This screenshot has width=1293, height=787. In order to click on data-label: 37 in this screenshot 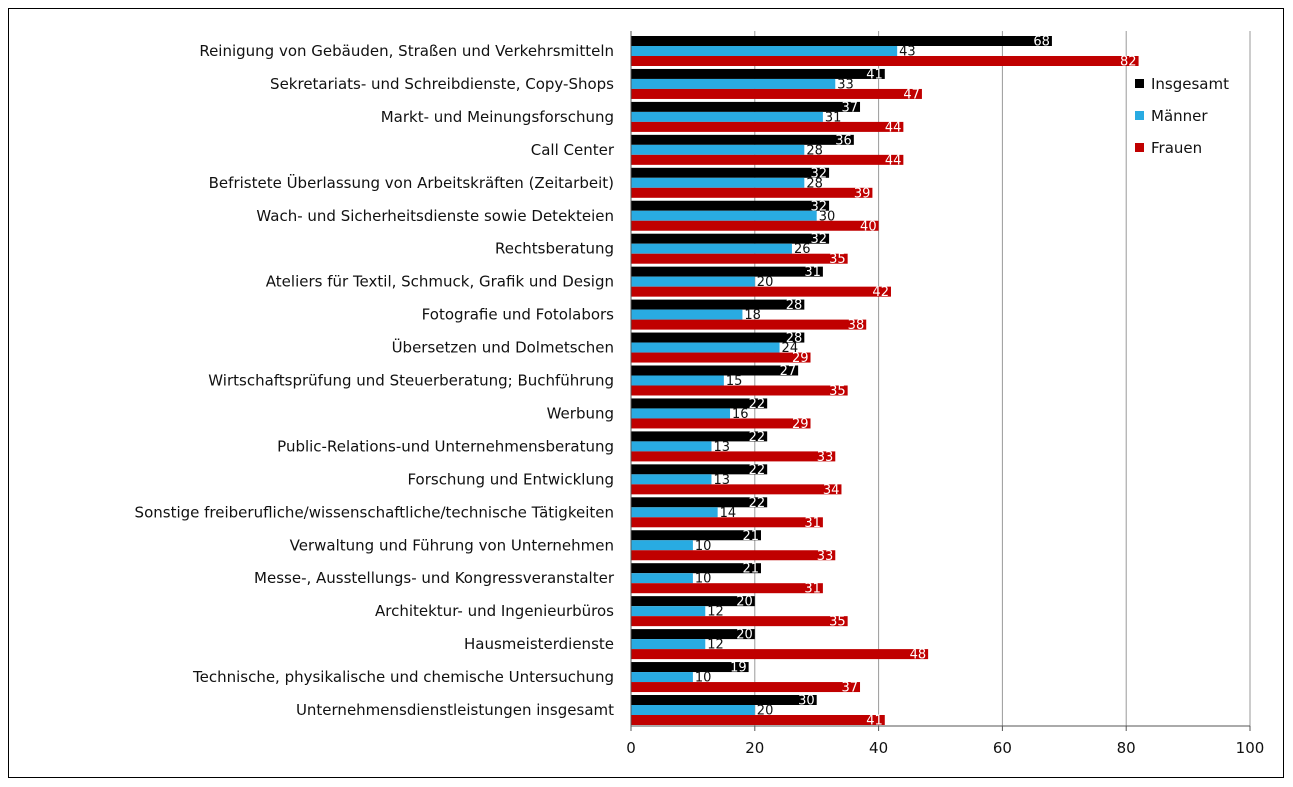, I will do `click(849, 688)`.